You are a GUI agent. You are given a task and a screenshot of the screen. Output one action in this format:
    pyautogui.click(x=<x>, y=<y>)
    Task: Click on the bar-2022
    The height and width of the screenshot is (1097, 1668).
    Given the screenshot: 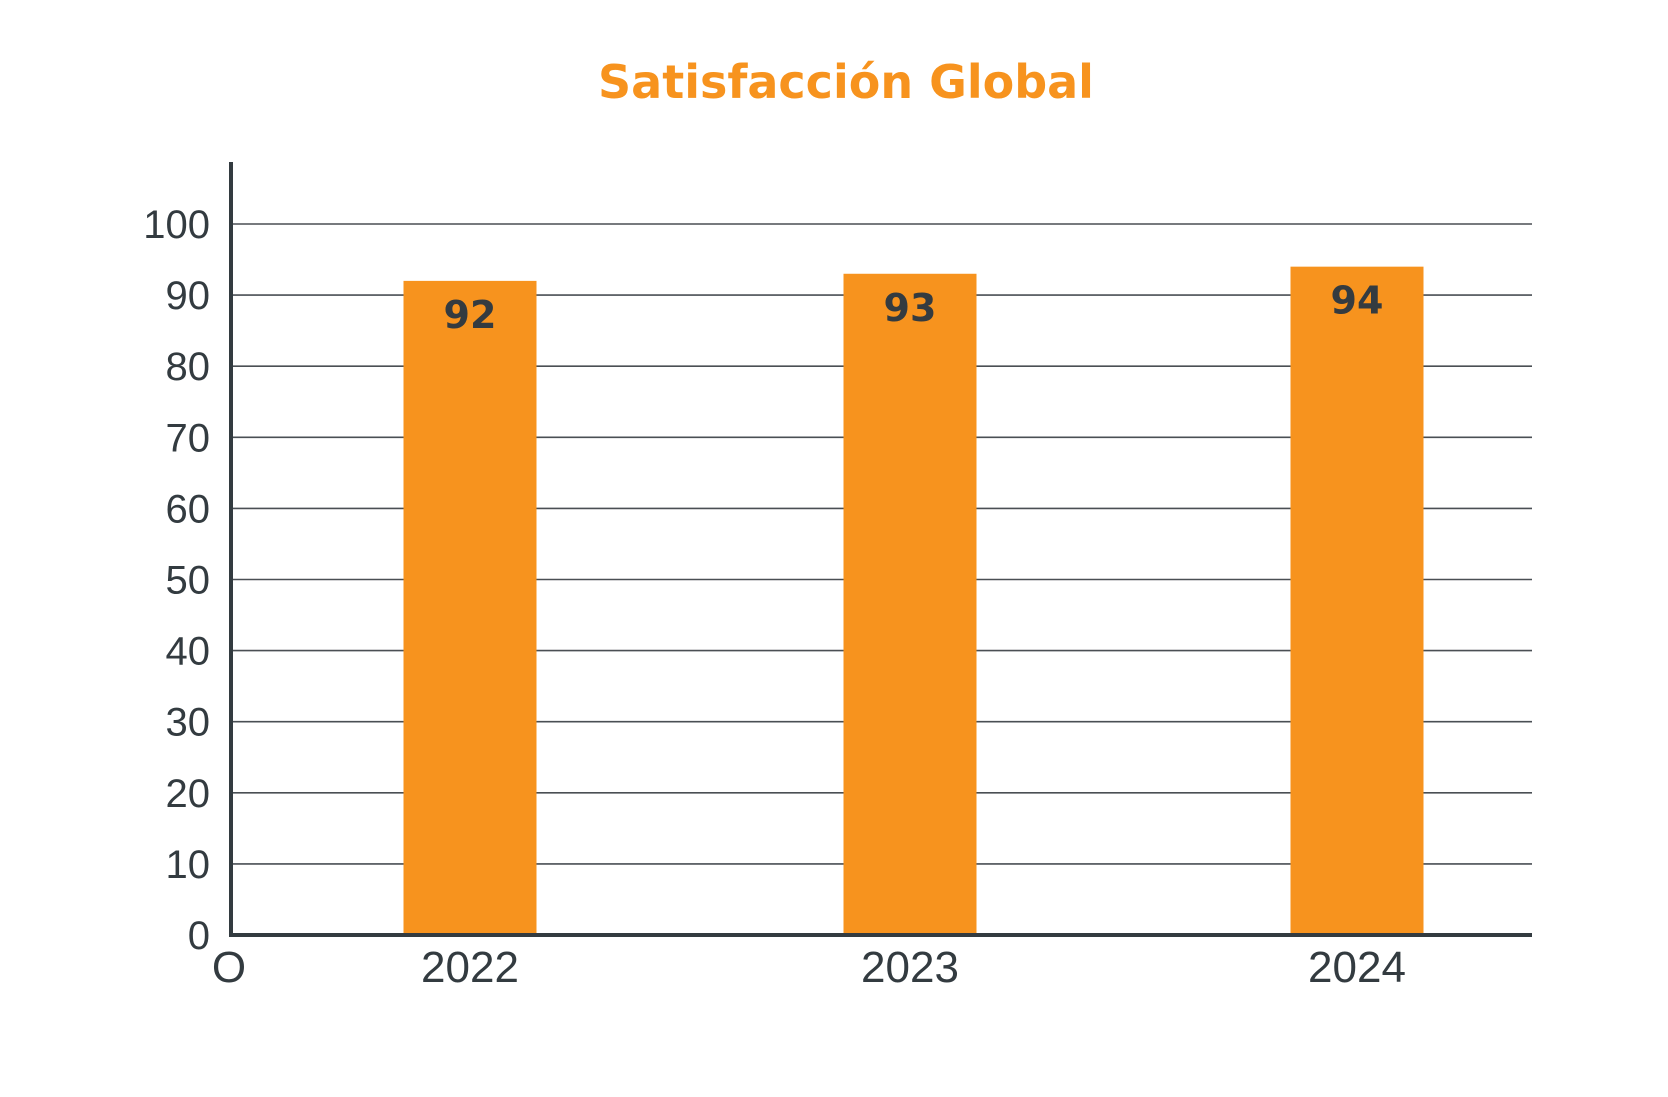 What is the action you would take?
    pyautogui.click(x=470, y=607)
    